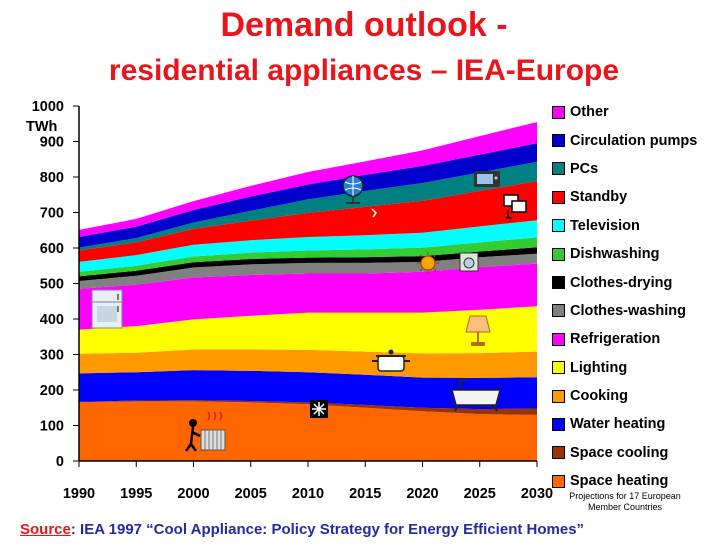  What do you see at coordinates (515, 206) in the screenshot?
I see `computer-icon` at bounding box center [515, 206].